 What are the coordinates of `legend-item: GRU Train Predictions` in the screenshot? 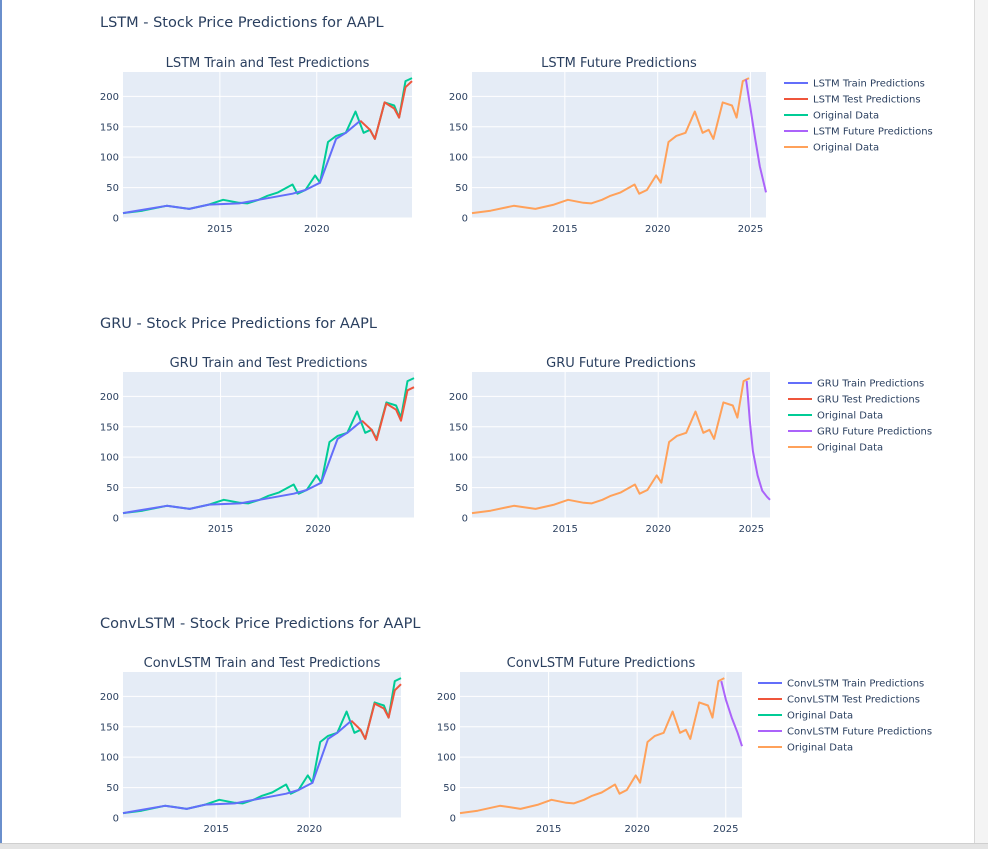 It's located at (856, 384).